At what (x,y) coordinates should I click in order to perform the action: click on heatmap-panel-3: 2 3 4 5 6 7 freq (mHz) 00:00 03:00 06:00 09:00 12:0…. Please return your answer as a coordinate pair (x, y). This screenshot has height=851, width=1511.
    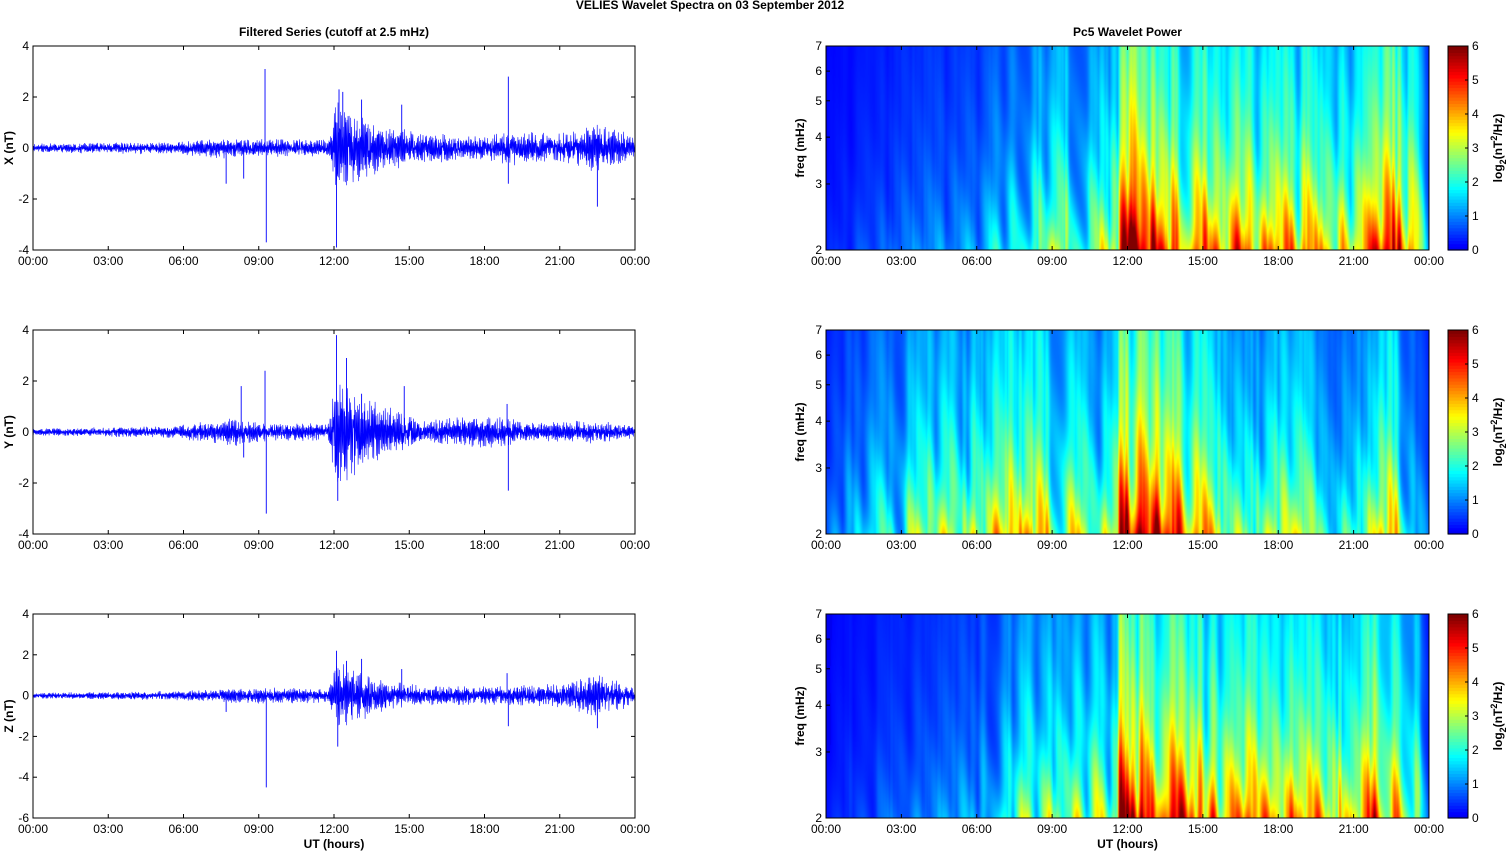
    Looking at the image, I should click on (1150, 146).